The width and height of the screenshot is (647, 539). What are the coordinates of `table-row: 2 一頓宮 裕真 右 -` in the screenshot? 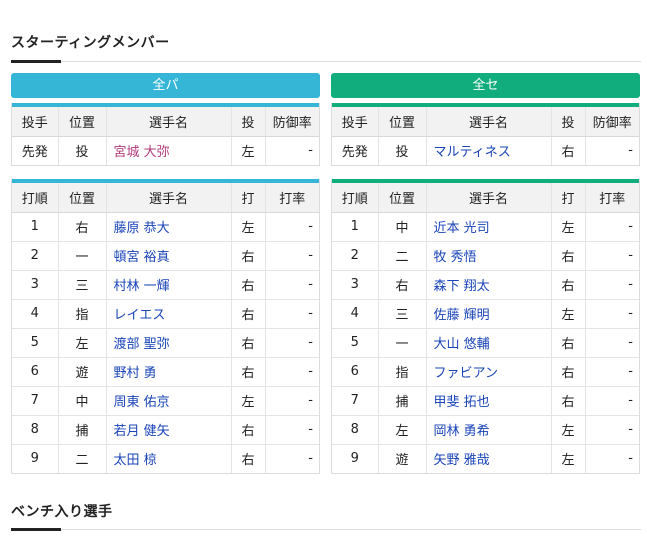 It's located at (165, 256).